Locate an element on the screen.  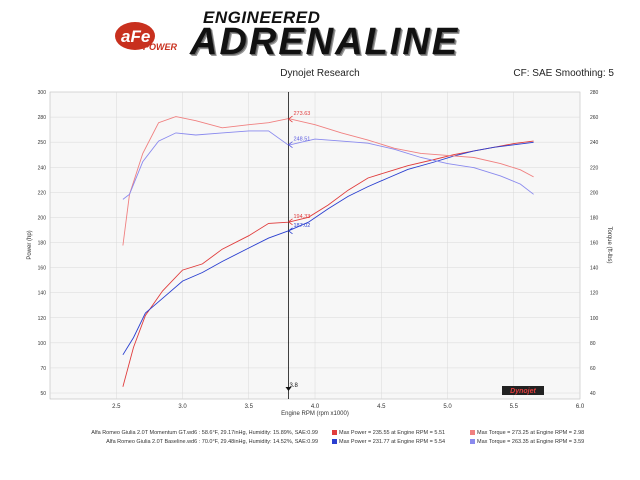
right-tick-labels: 40 60 80 100 120 140 160 180 200 220 240 260 280 is located at coordinates (594, 243).